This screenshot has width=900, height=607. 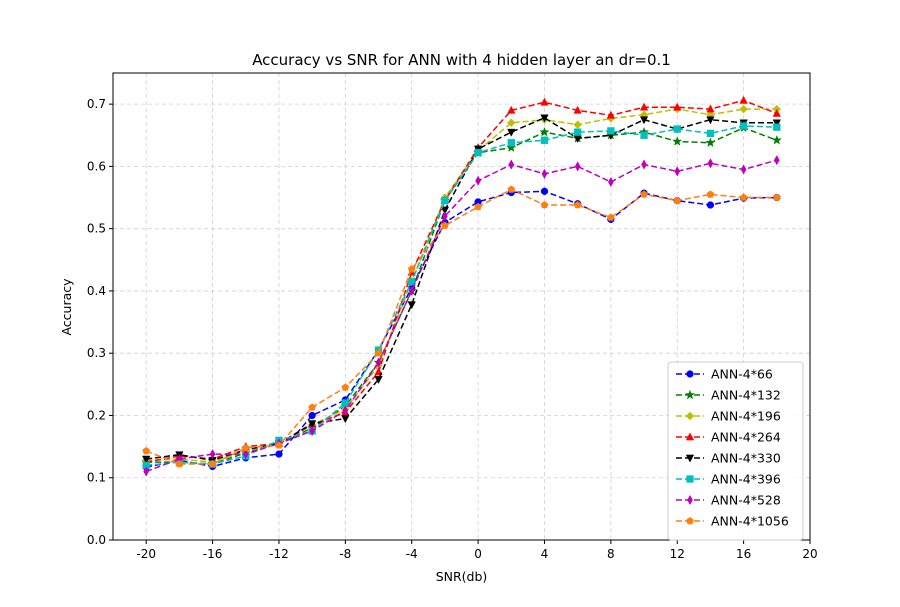 What do you see at coordinates (746, 479) in the screenshot?
I see `legend-label: ANN-4*396` at bounding box center [746, 479].